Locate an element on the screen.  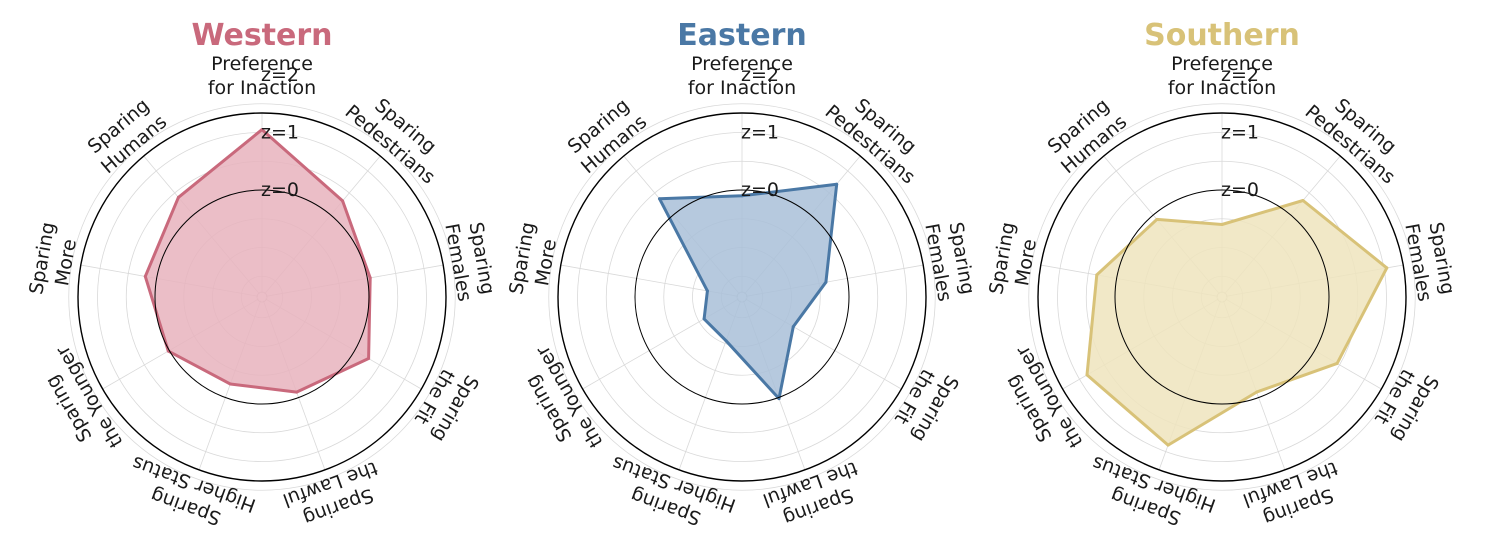
chart-title: Eastern is located at coordinates (741, 35).